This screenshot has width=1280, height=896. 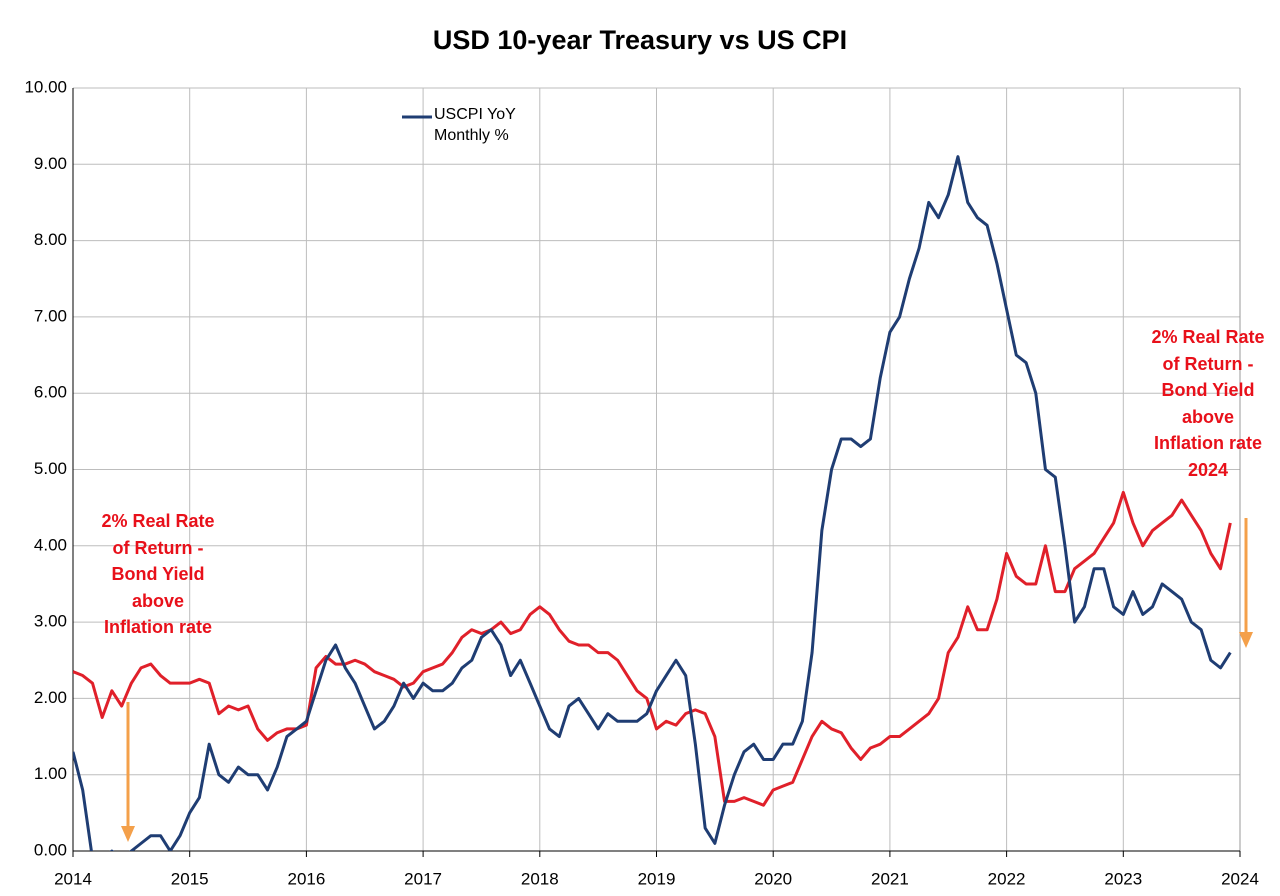 I want to click on x-tick-label: 2023, so click(x=1123, y=878).